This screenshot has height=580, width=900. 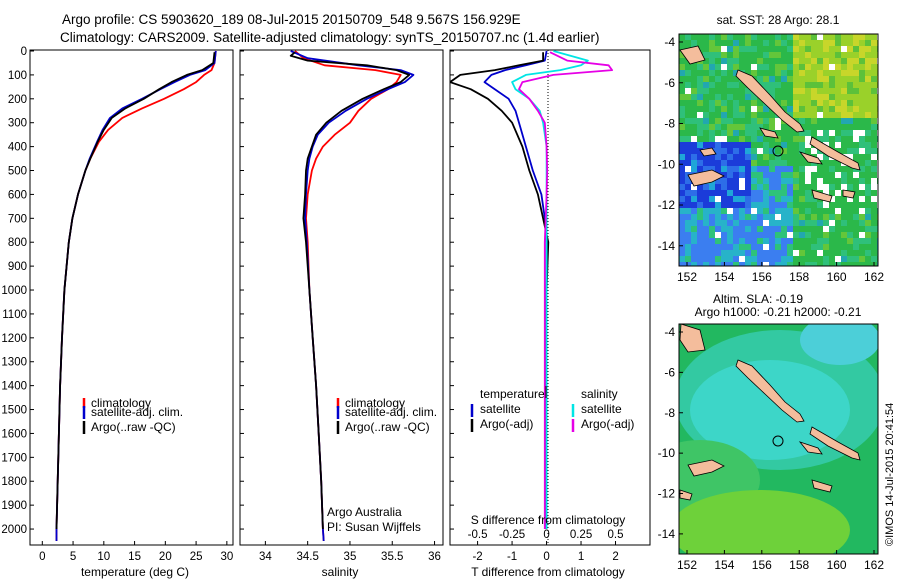 What do you see at coordinates (758, 299) in the screenshot?
I see `sla-map-title1: Altim. SLA: -0.19` at bounding box center [758, 299].